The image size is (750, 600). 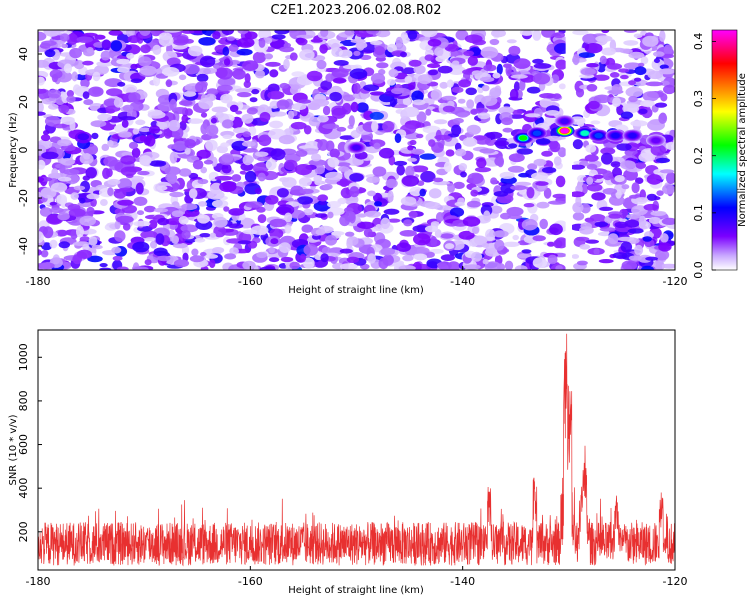 I want to click on colorbar-tick-label: 0.2, so click(x=698, y=156).